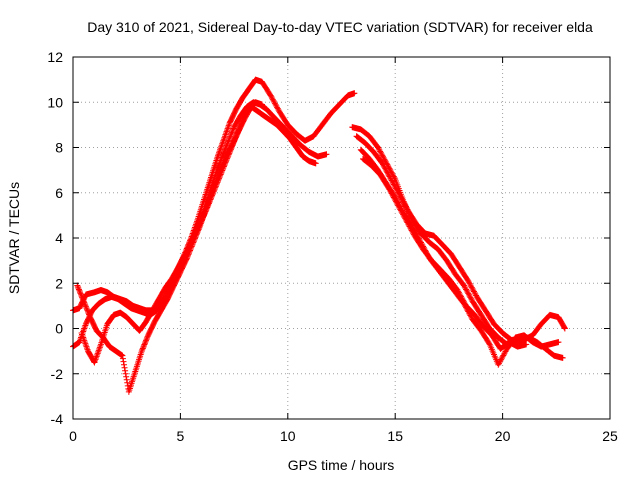 This screenshot has height=480, width=640. What do you see at coordinates (59, 148) in the screenshot?
I see `y-tick-label: 8` at bounding box center [59, 148].